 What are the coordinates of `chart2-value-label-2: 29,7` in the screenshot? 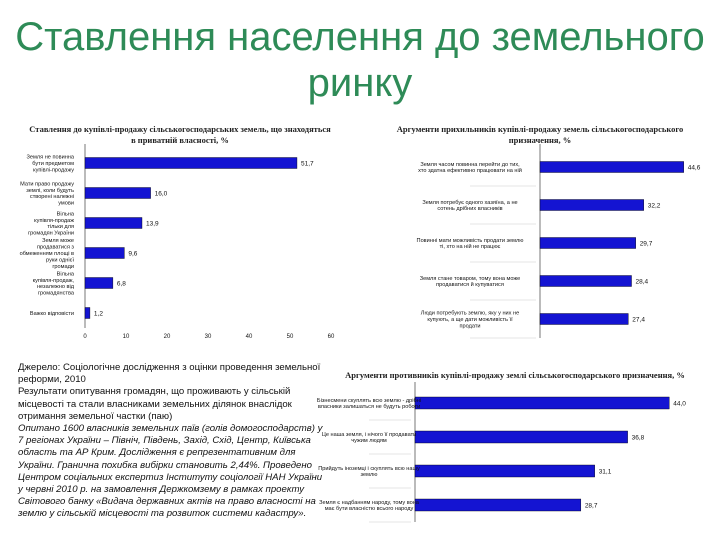 It's located at (646, 244).